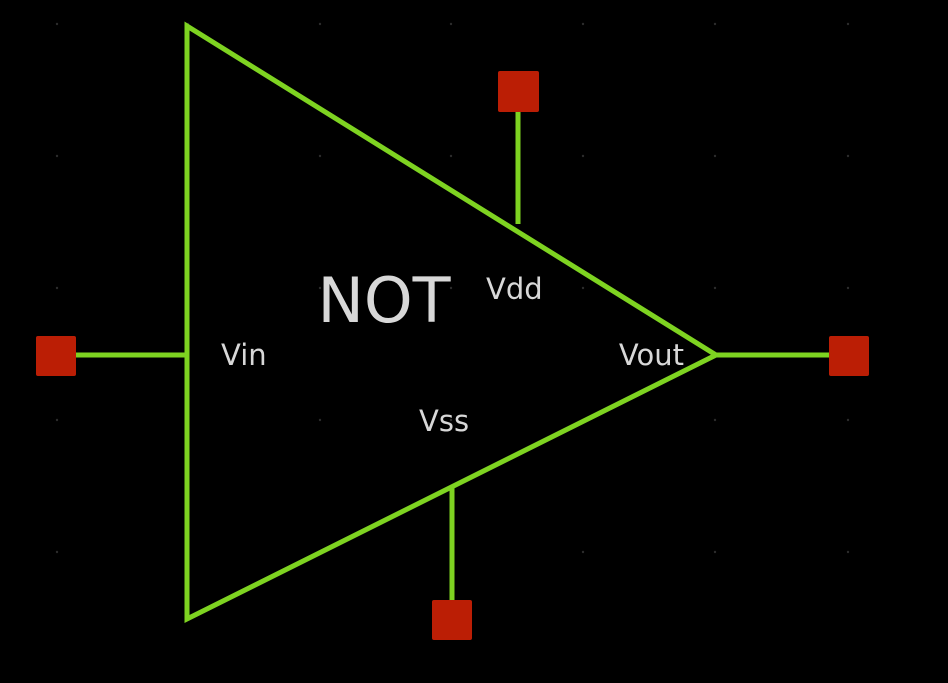 The image size is (948, 683). What do you see at coordinates (56, 356) in the screenshot?
I see `vin-terminal` at bounding box center [56, 356].